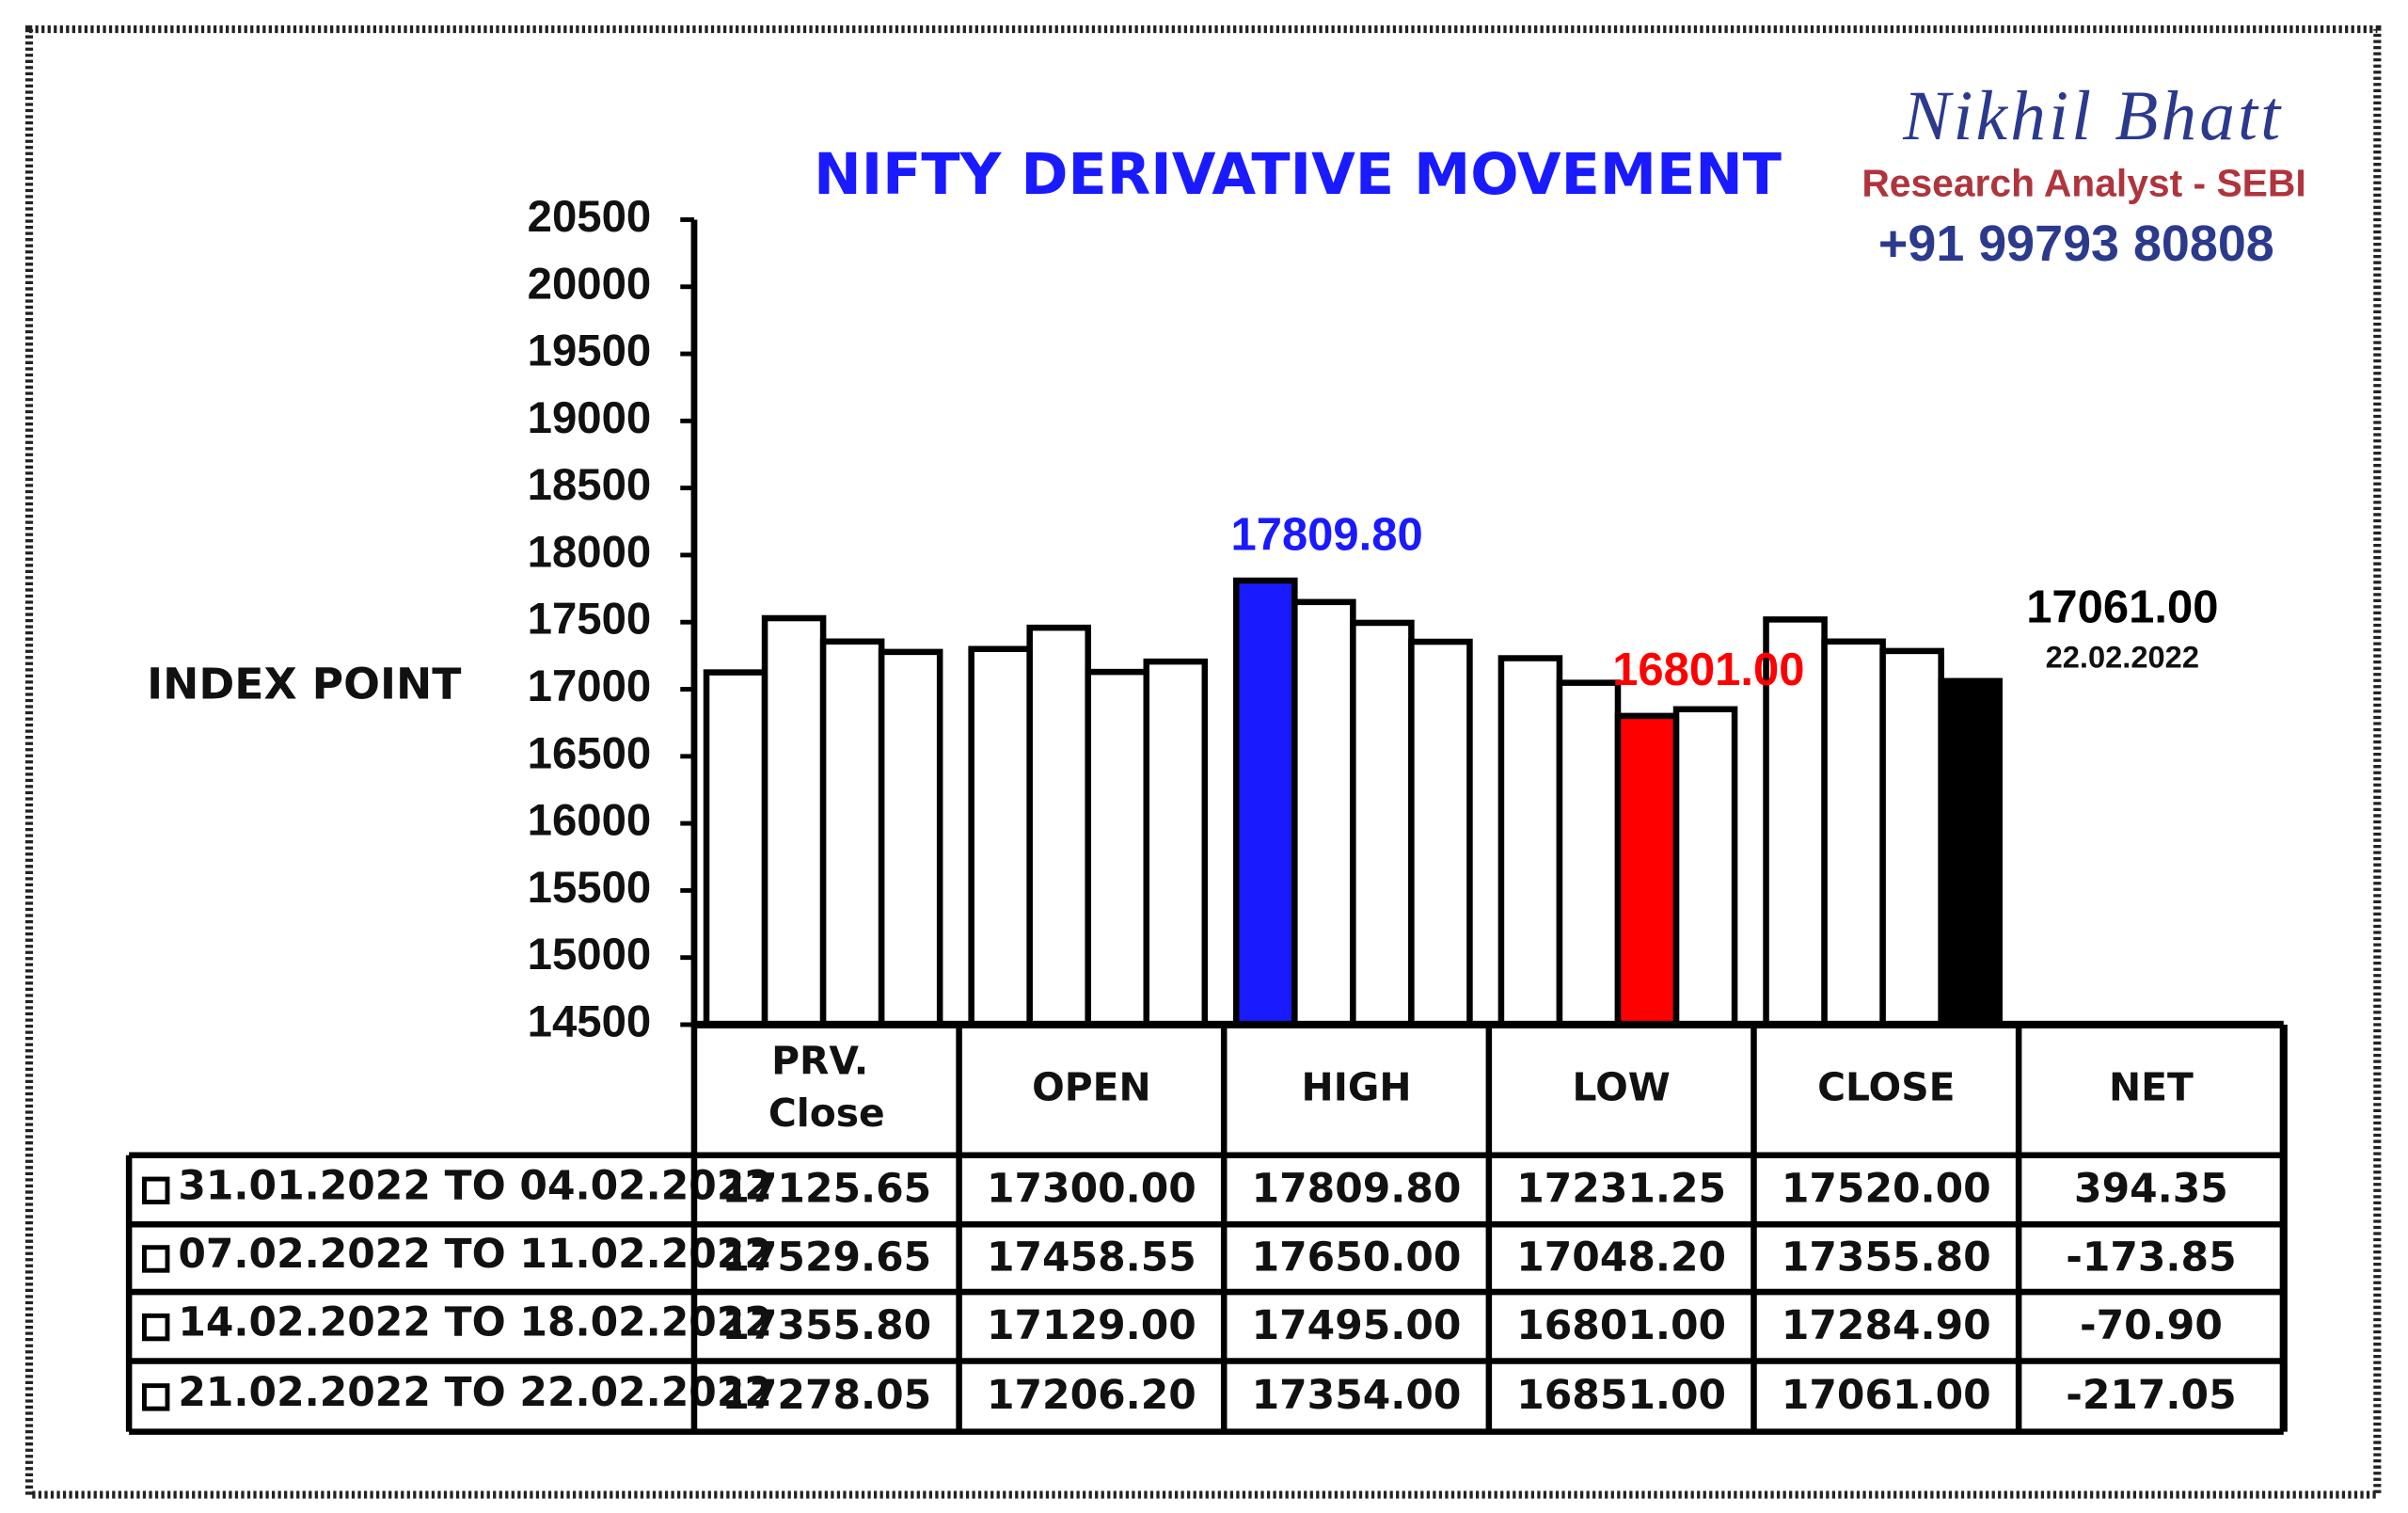  Describe the element at coordinates (1092, 1257) in the screenshot. I see `table-cell: 17458.55` at that location.